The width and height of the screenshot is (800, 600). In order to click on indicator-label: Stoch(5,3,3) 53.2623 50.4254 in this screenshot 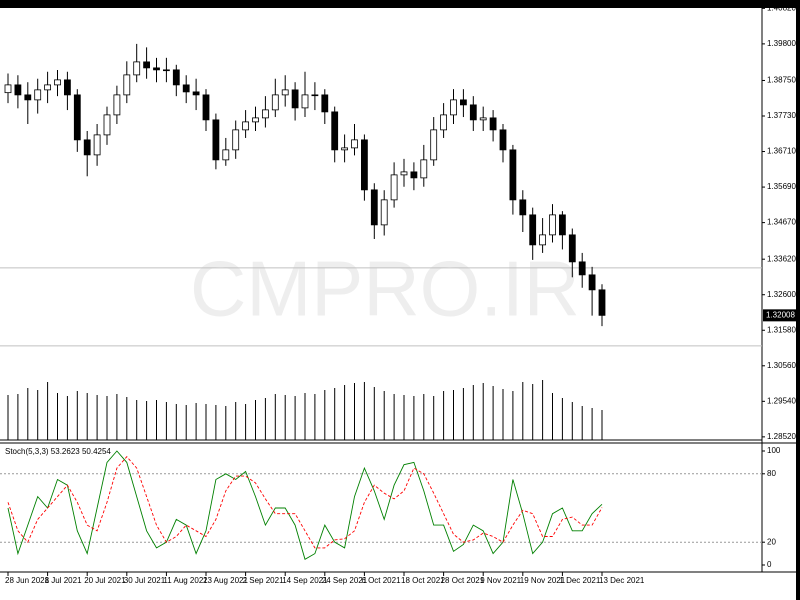, I will do `click(58, 451)`.